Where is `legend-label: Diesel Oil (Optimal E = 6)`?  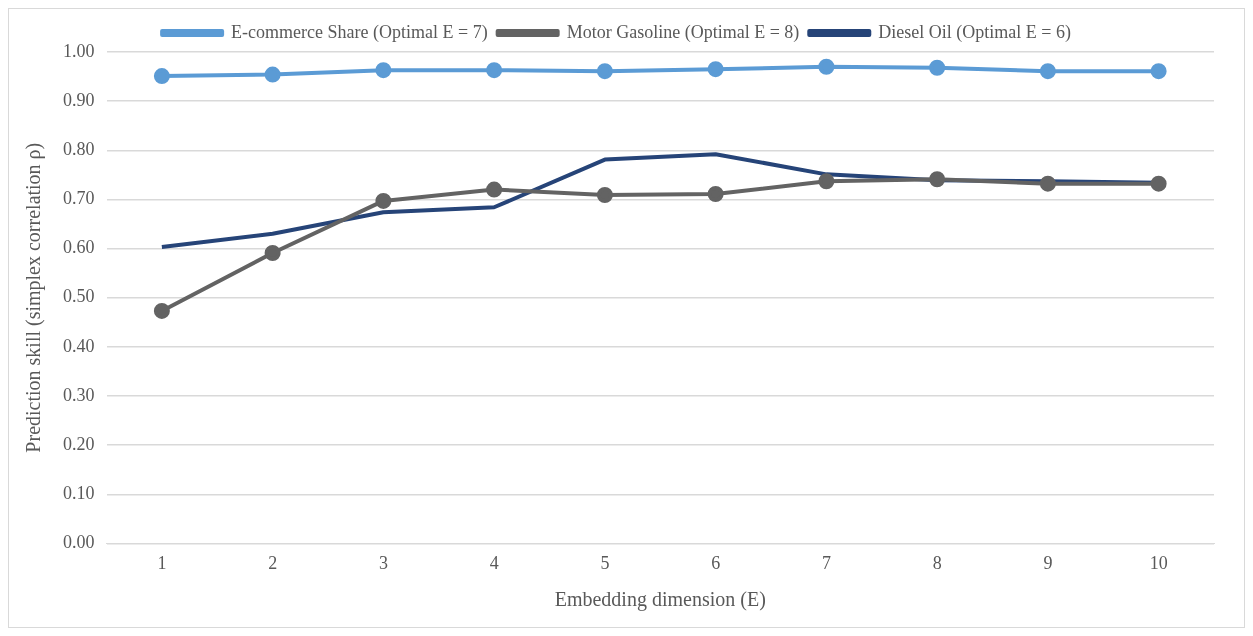
legend-label: Diesel Oil (Optimal E = 6) is located at coordinates (974, 32).